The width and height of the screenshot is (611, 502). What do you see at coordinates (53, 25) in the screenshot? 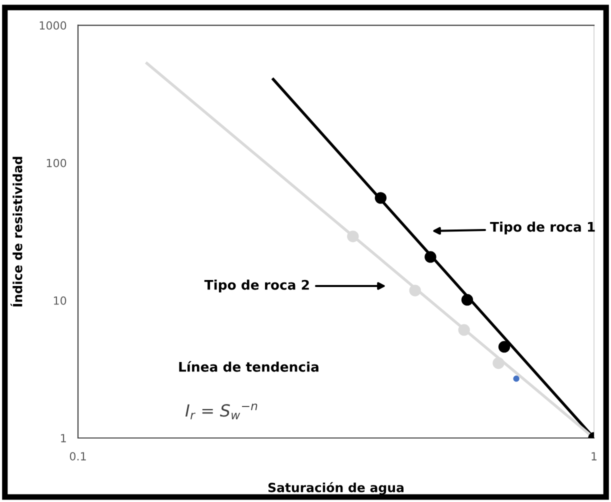
I see `y-tick-label: 1000` at bounding box center [53, 25].